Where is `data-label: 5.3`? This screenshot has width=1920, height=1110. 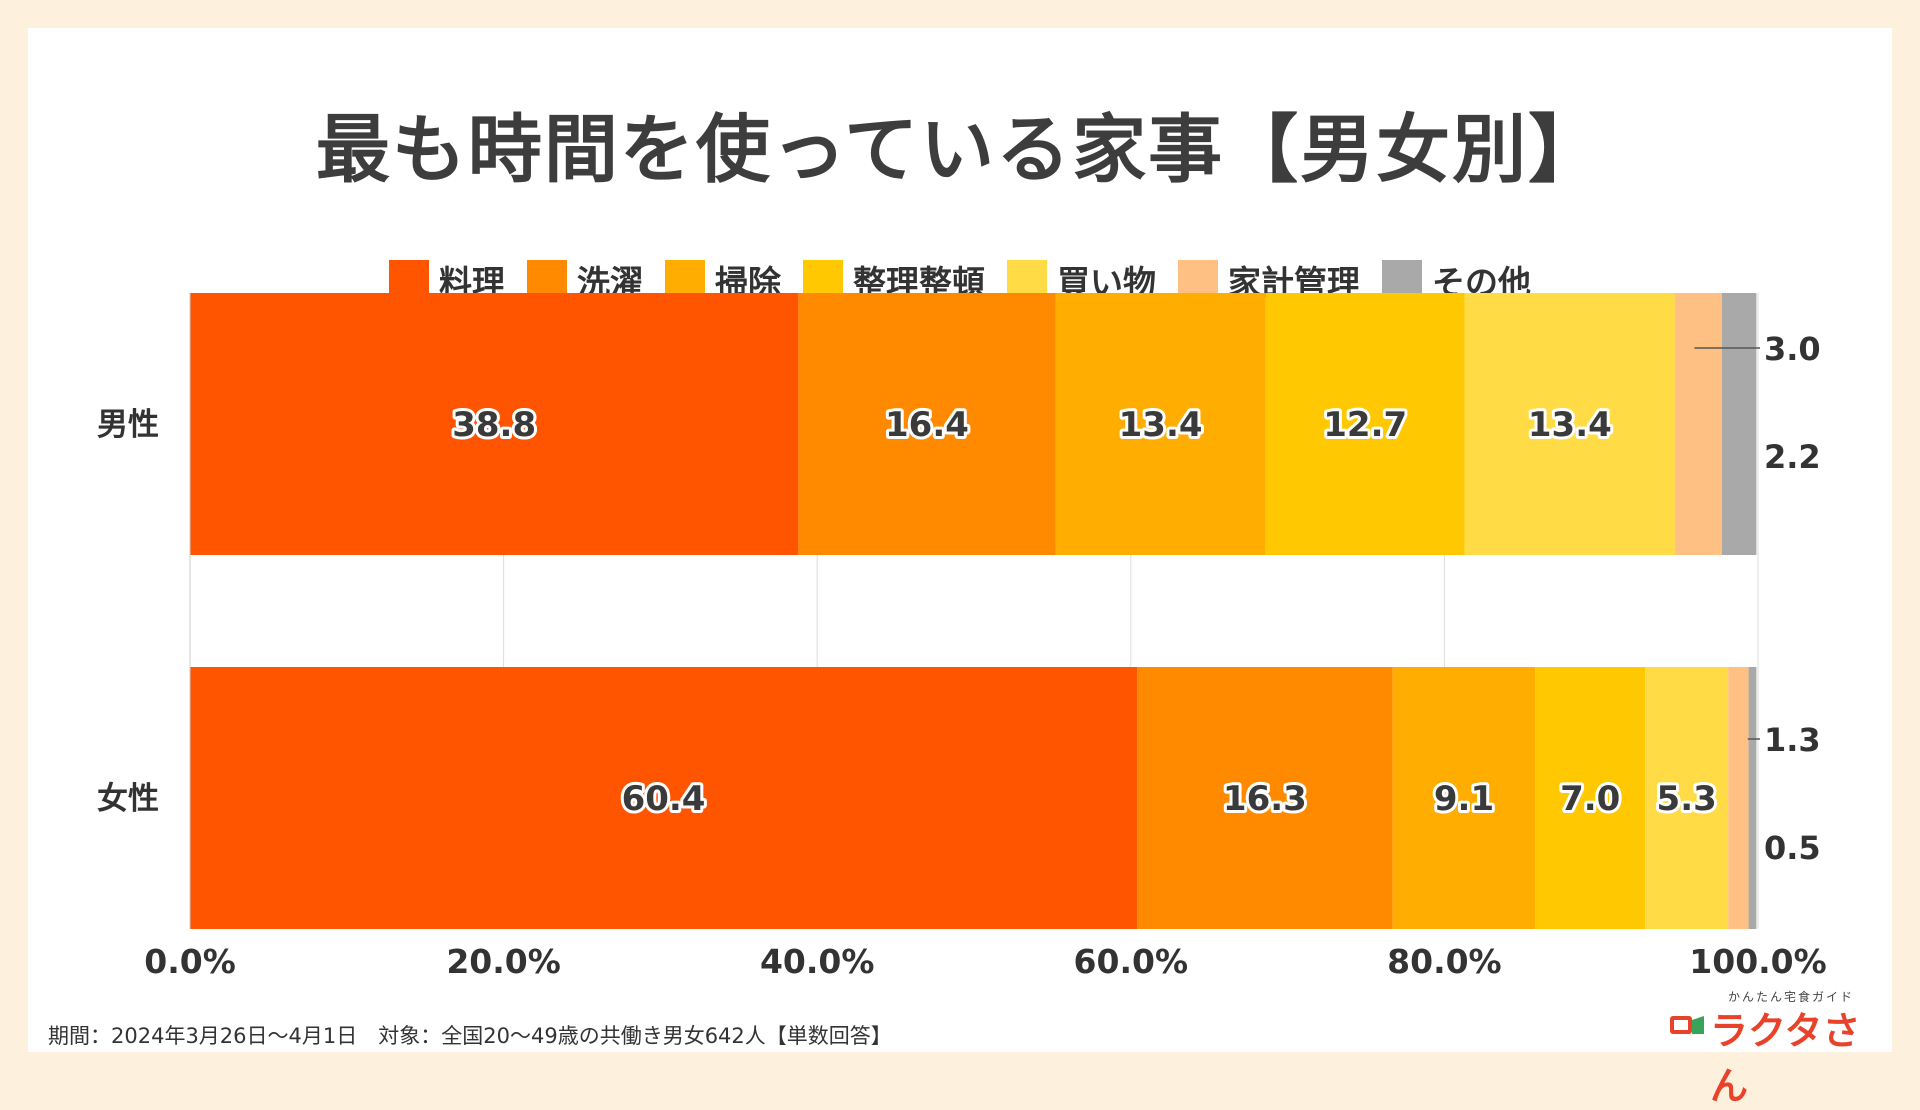
data-label: 5.3 is located at coordinates (1687, 799).